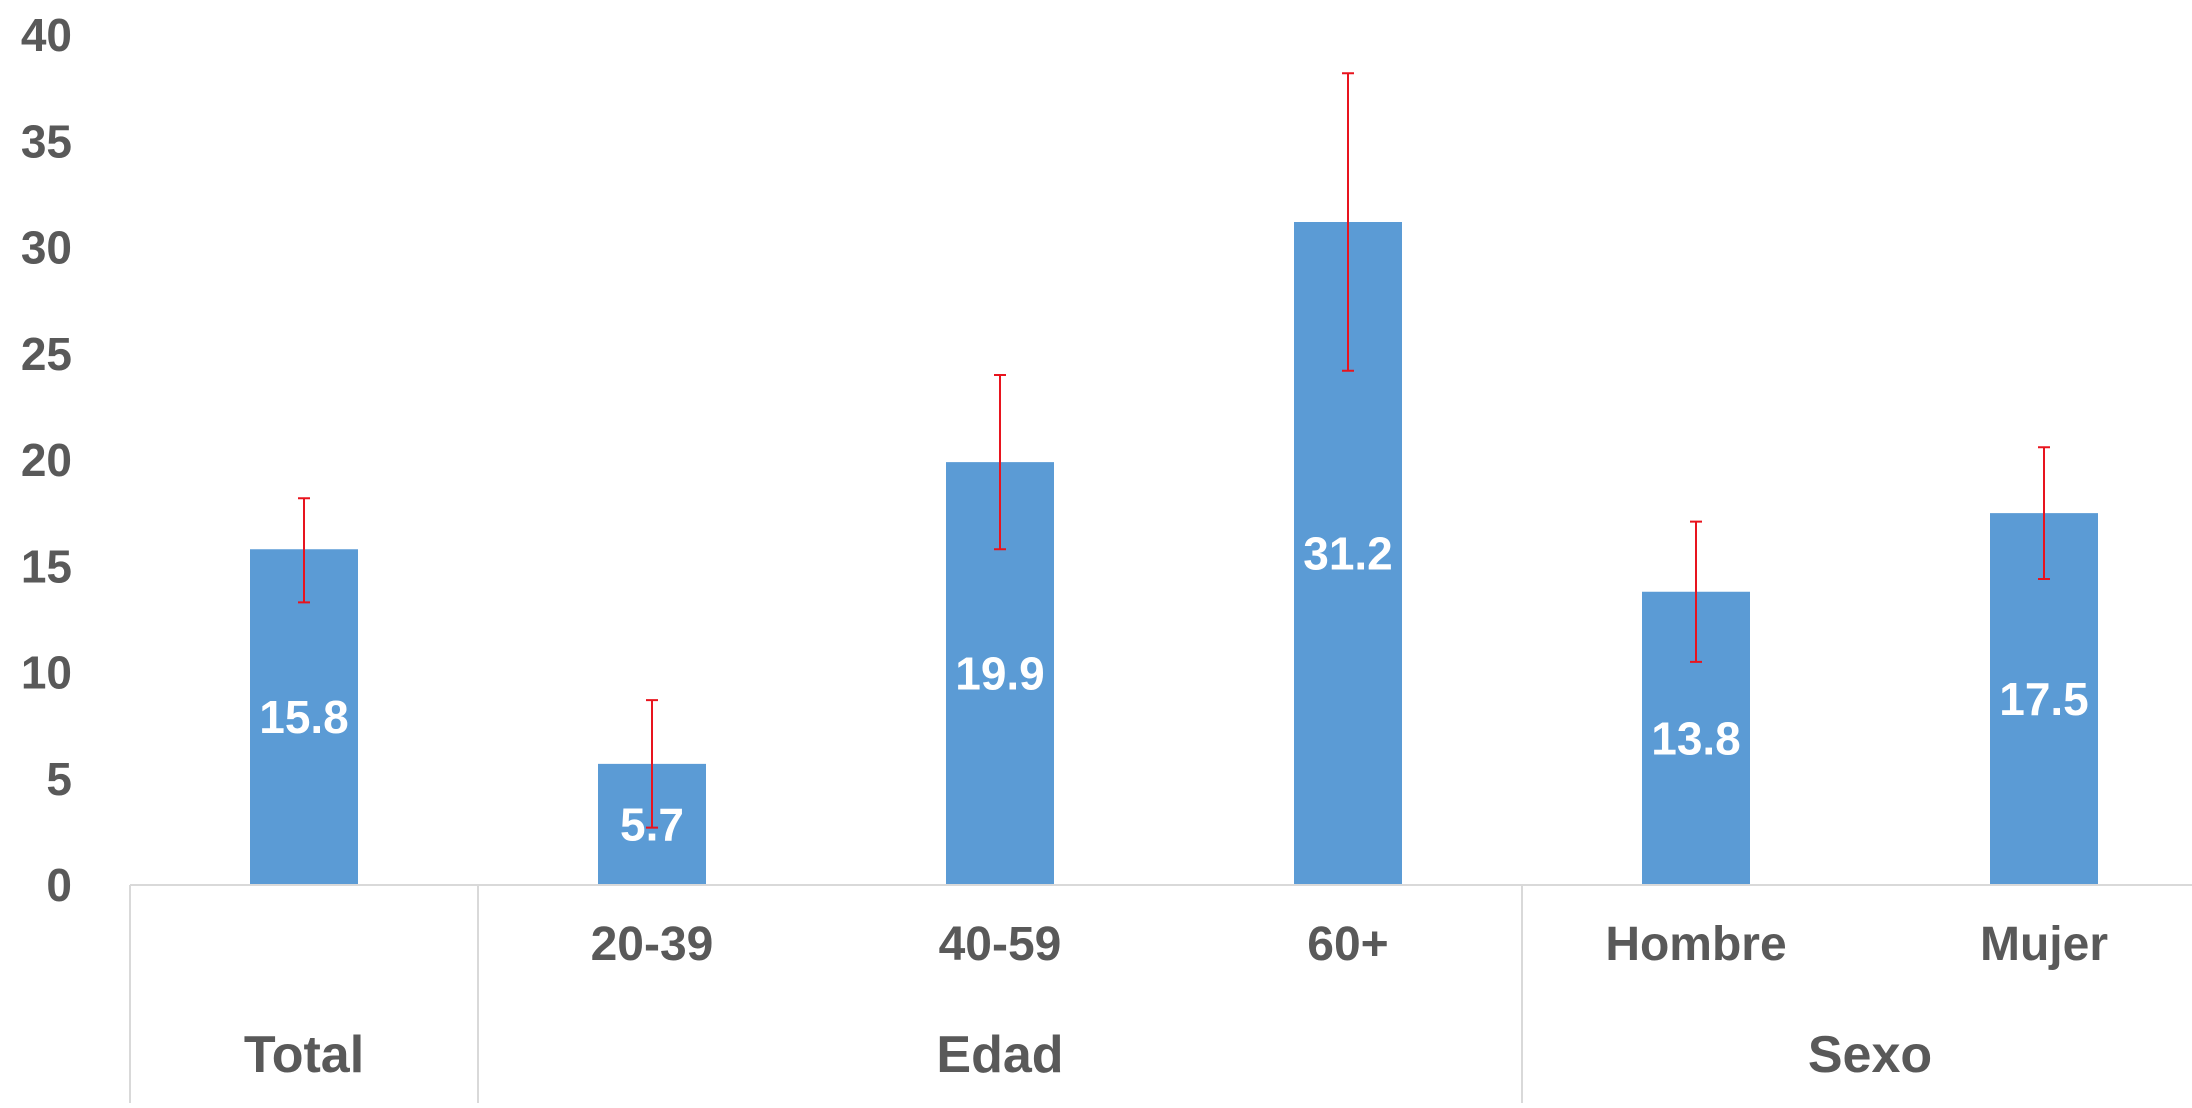 Image resolution: width=2192 pixels, height=1108 pixels. Describe the element at coordinates (1870, 1055) in the screenshot. I see `group-label: Sexo` at that location.